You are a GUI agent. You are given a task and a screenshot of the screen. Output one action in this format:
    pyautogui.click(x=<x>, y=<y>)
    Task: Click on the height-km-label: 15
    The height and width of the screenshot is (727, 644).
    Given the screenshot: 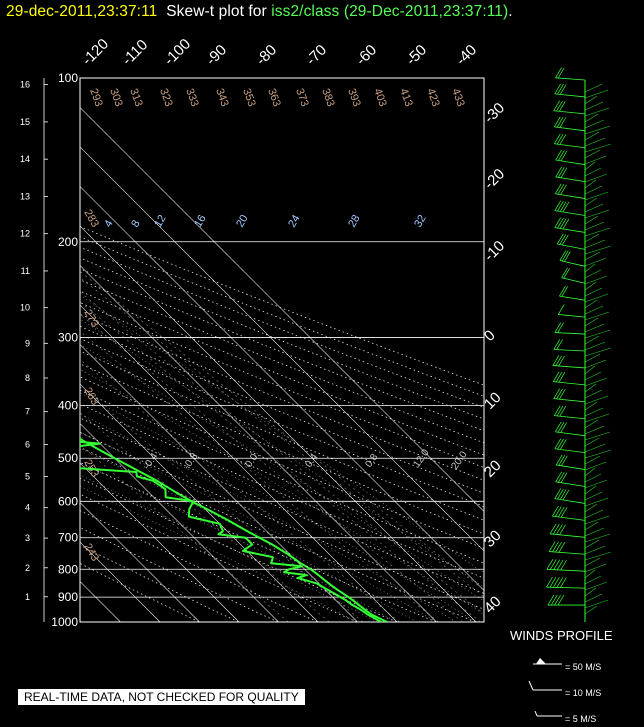 What is the action you would take?
    pyautogui.click(x=25, y=122)
    